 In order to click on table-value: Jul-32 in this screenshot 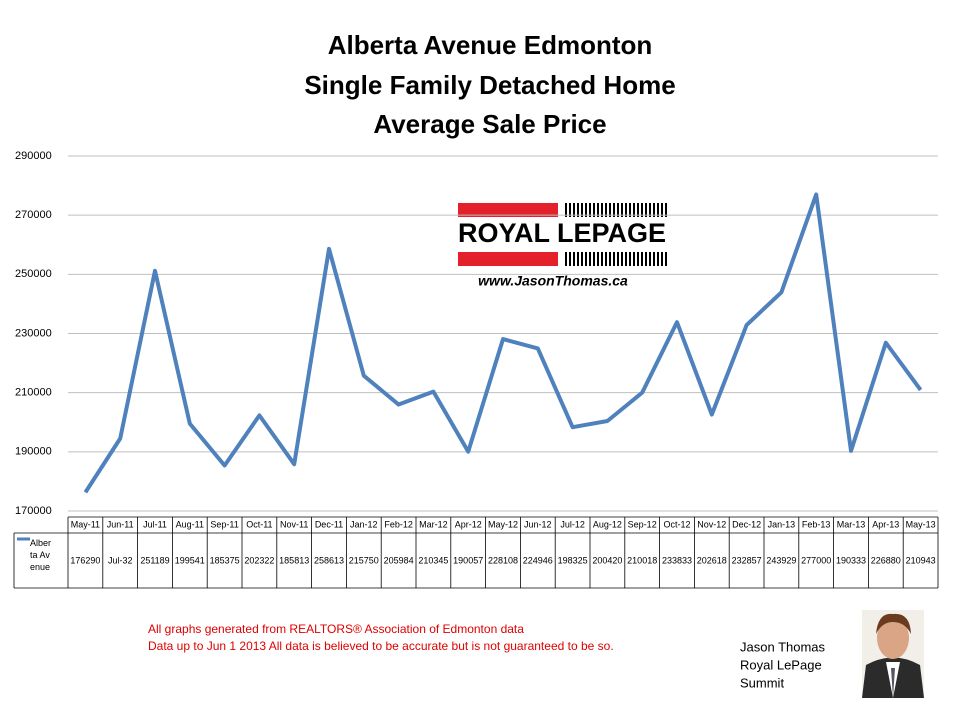, I will do `click(120, 560)`.